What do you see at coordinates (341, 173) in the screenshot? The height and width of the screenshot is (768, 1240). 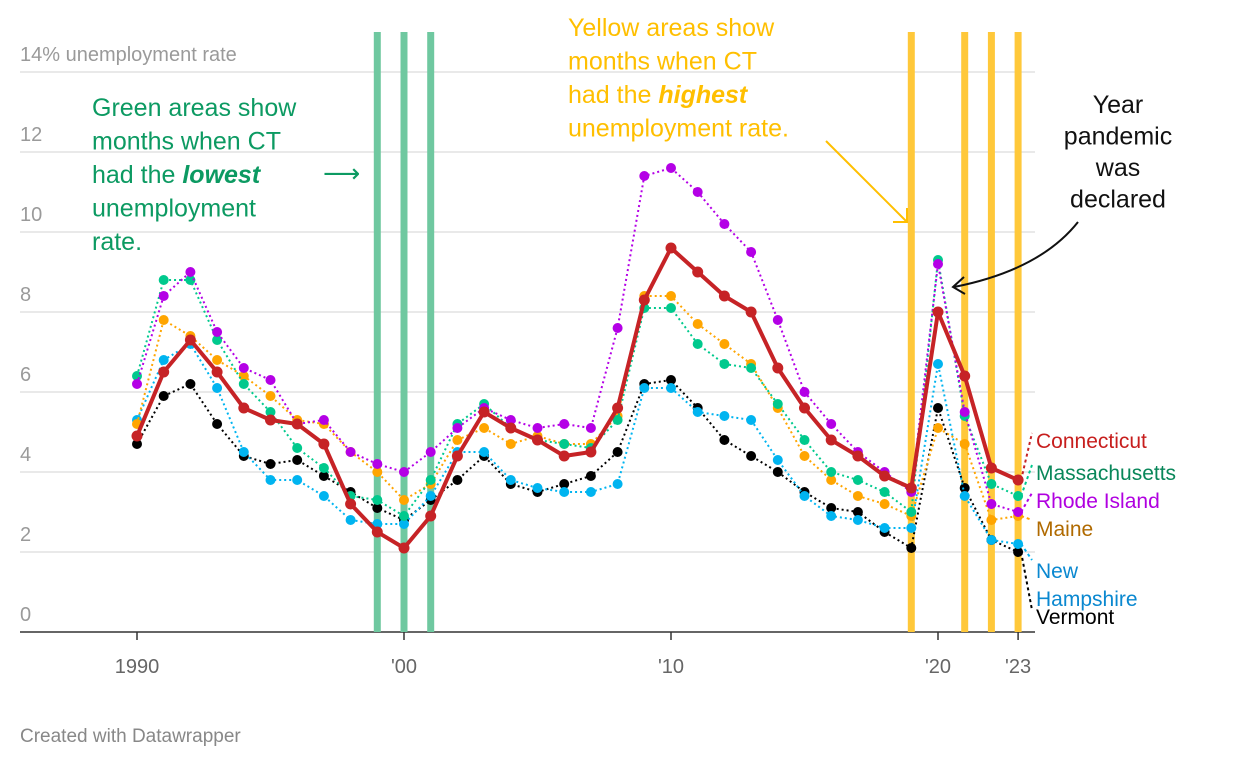 I see `arrow-right-icon: ⟶` at bounding box center [341, 173].